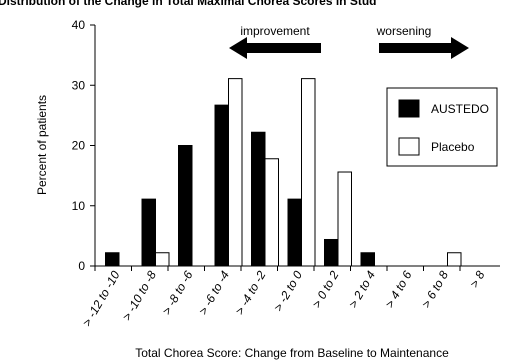 This screenshot has height=362, width=514. I want to click on y-tick-label: 0, so click(81, 266).